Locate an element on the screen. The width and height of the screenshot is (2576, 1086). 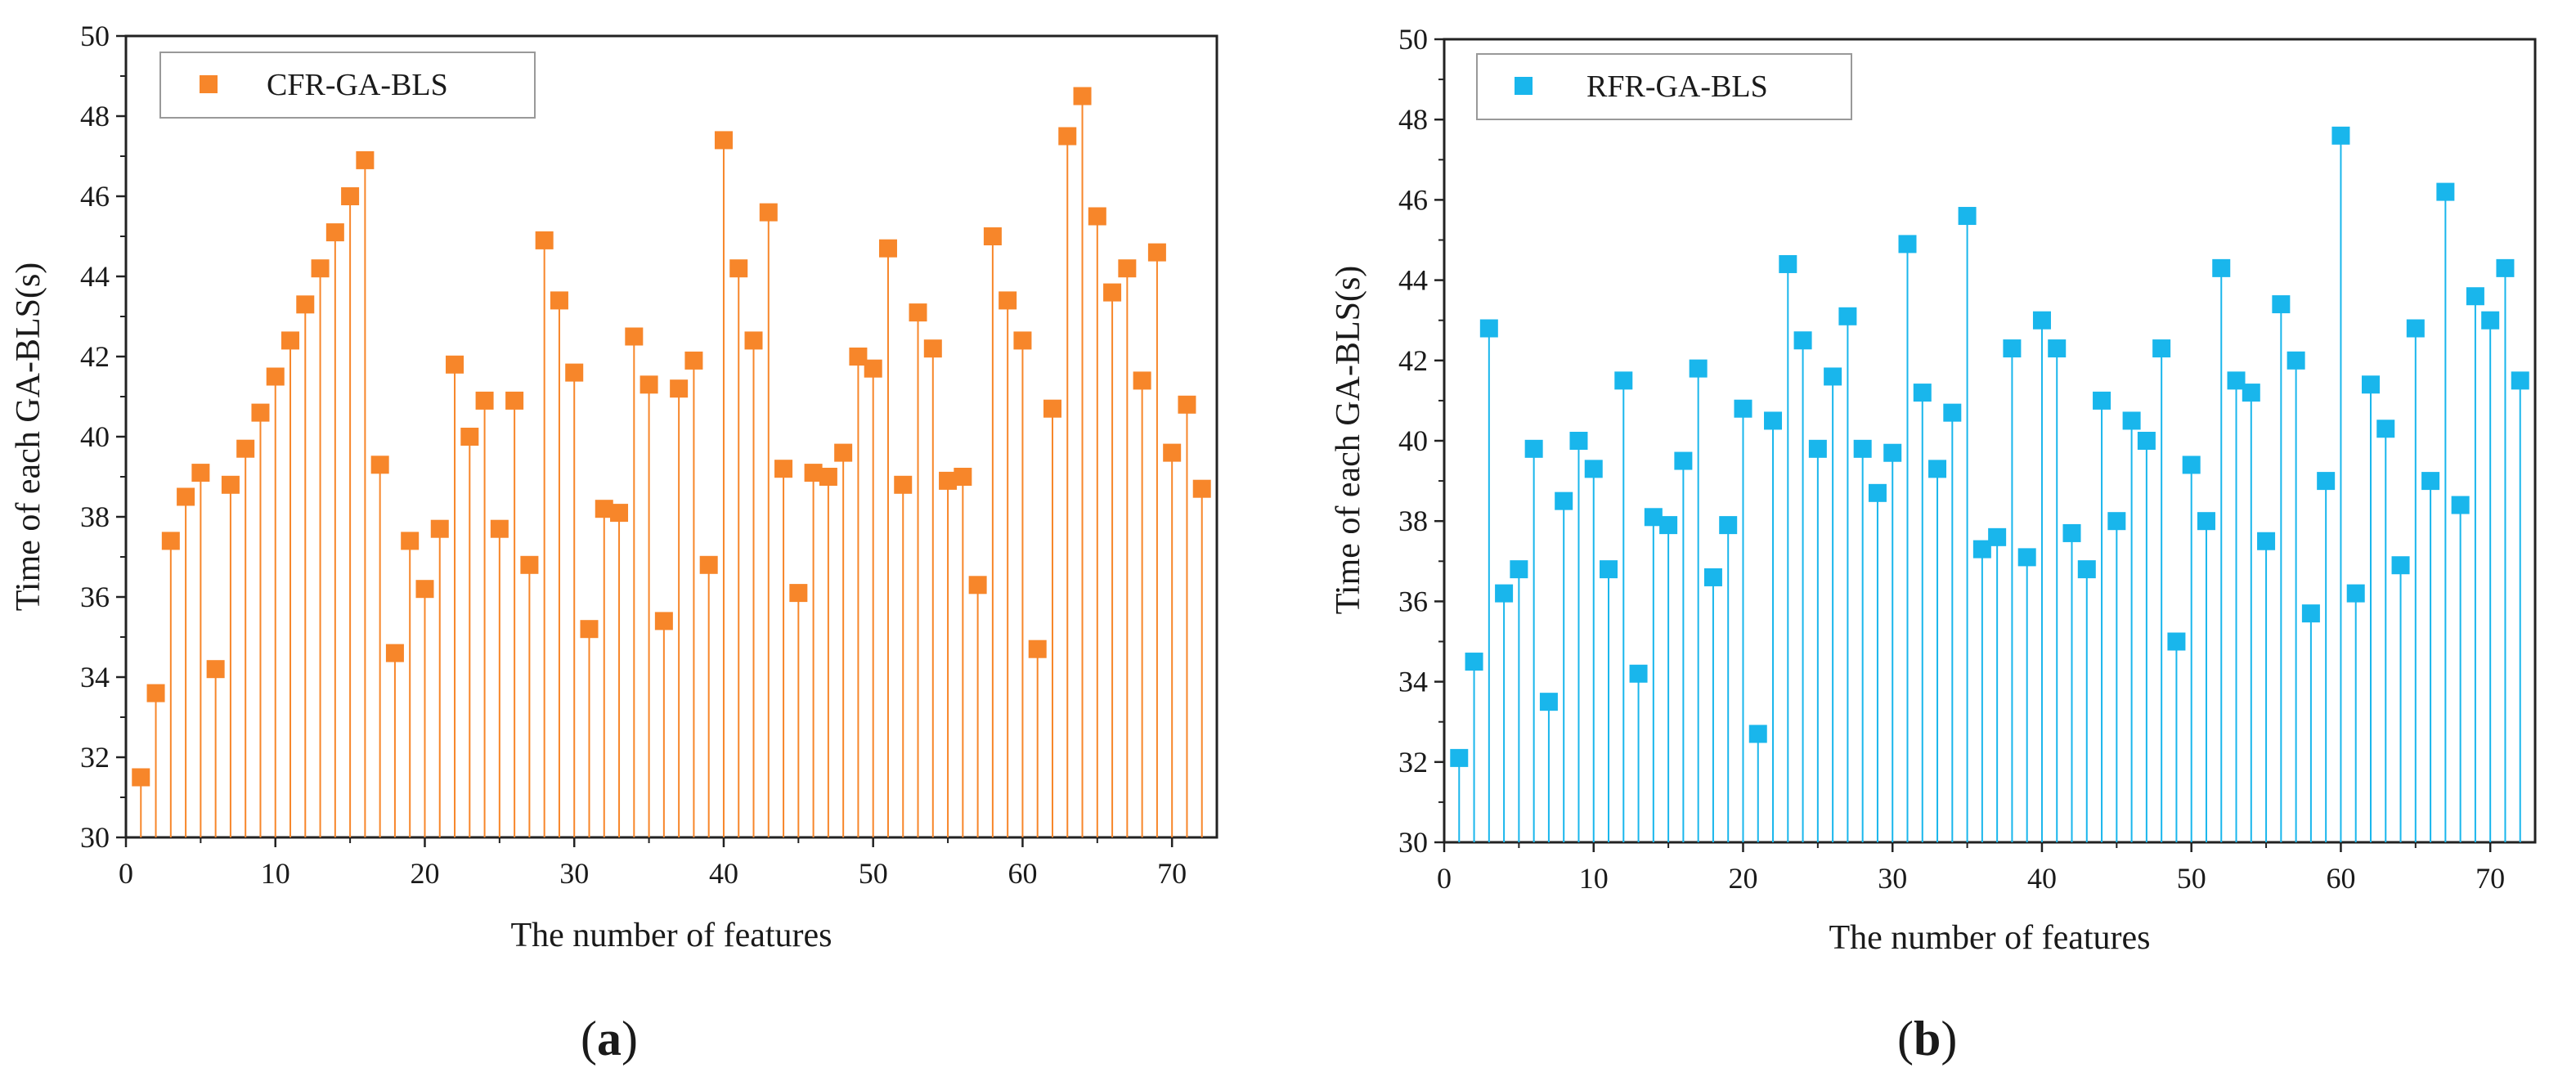
y-tick-label: 48 is located at coordinates (95, 116).